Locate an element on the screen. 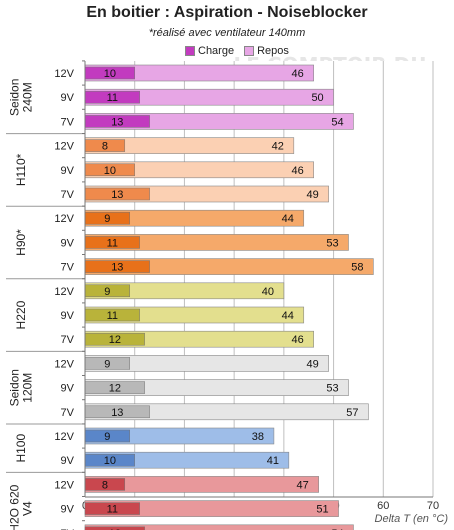 The width and height of the screenshot is (454, 530). bar-repos is located at coordinates (219, 527).